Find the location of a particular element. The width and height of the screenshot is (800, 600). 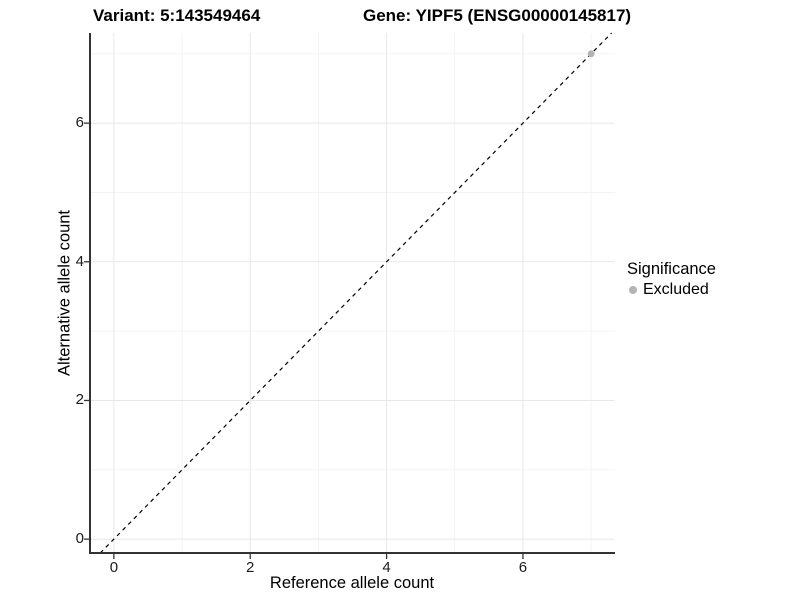

legend: Significance Excluded is located at coordinates (671, 279).